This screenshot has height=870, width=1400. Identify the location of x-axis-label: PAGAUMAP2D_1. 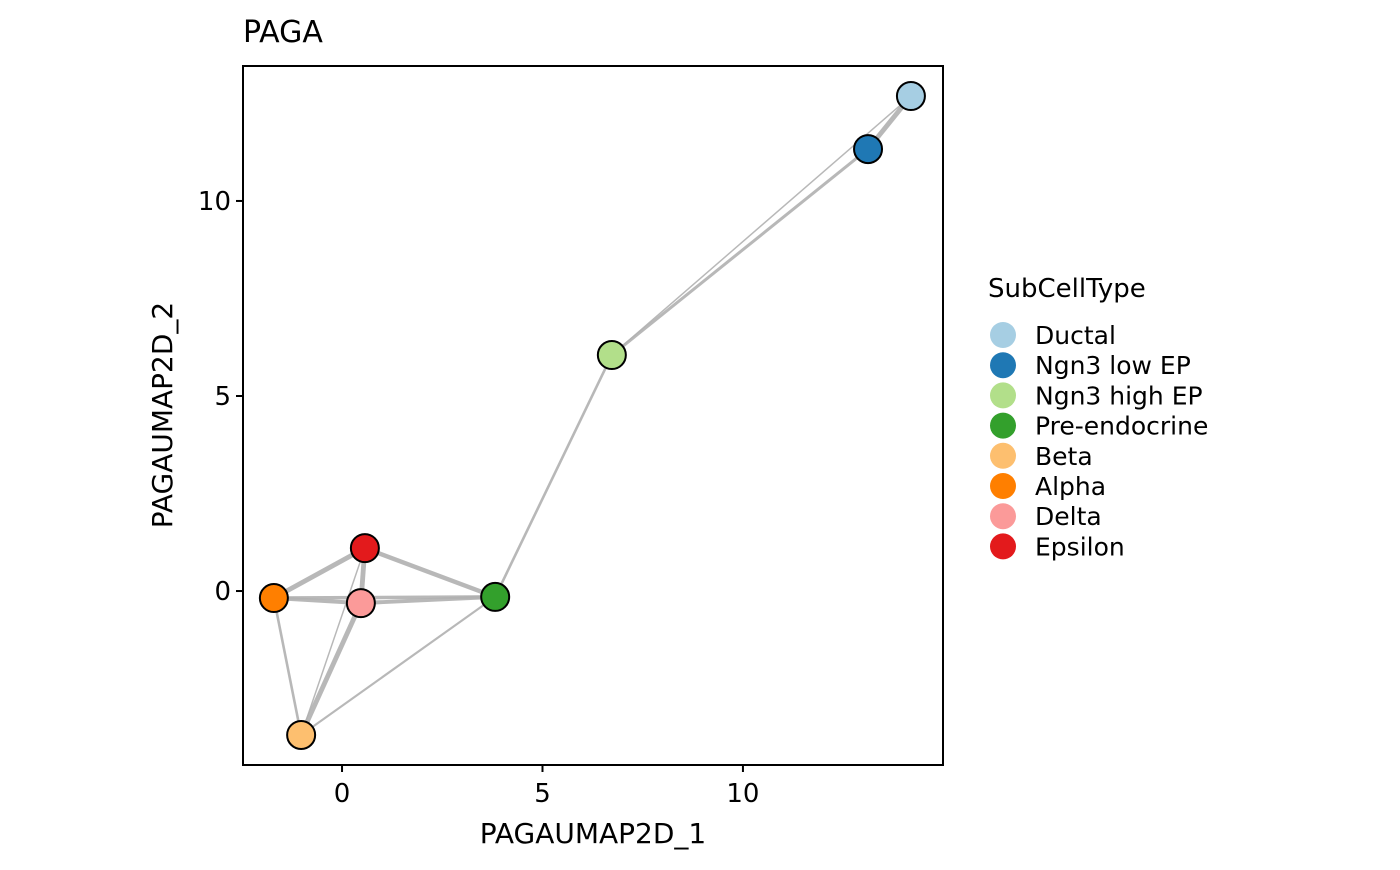
(593, 833).